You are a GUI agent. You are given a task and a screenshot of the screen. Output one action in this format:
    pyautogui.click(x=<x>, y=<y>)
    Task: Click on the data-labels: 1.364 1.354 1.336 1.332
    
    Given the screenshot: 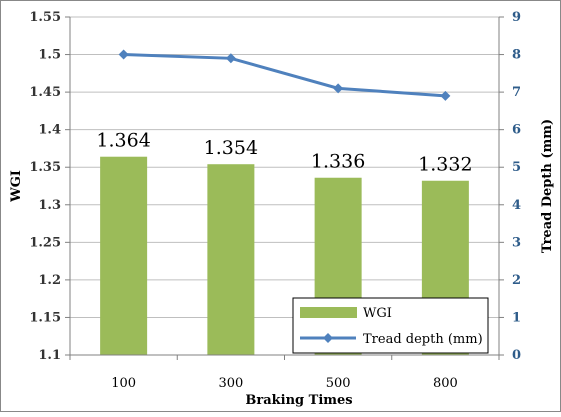 What is the action you would take?
    pyautogui.click(x=284, y=153)
    